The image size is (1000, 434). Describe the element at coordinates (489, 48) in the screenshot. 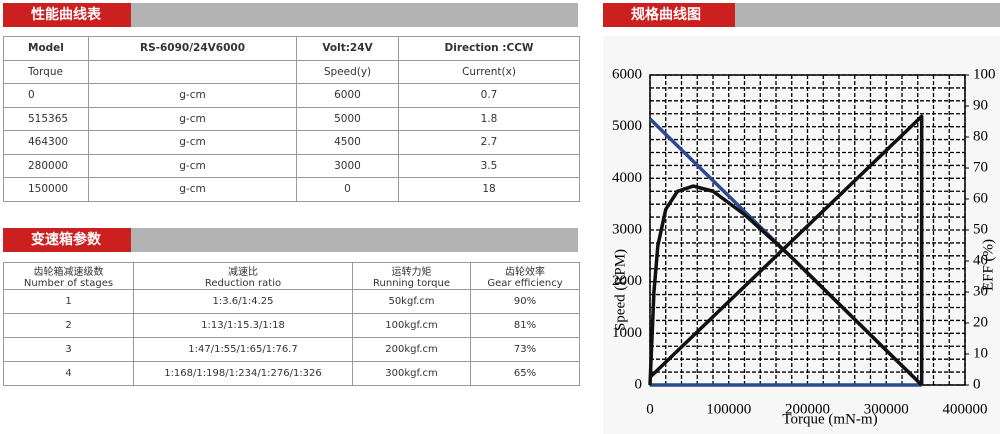

I see `table-cell: Direction :CCW` at that location.